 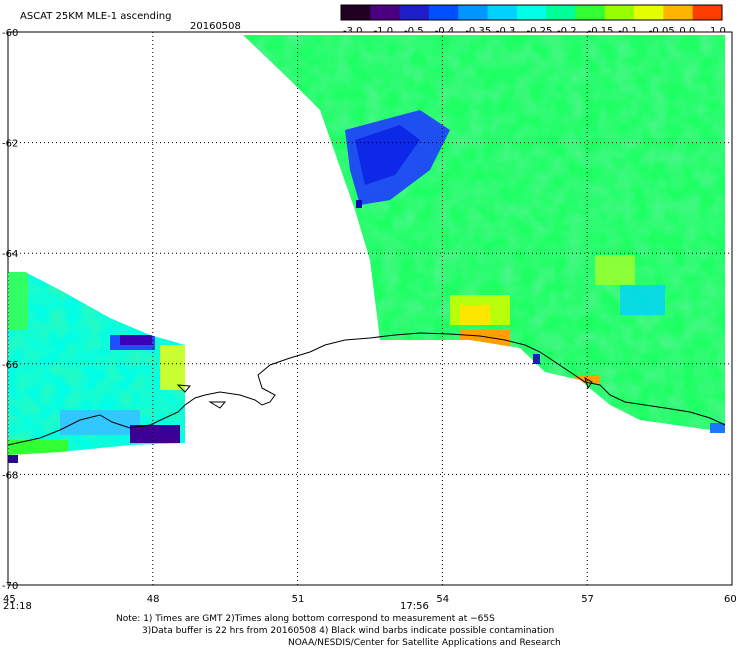 What do you see at coordinates (10, 254) in the screenshot?
I see `y-tick-label: -64` at bounding box center [10, 254].